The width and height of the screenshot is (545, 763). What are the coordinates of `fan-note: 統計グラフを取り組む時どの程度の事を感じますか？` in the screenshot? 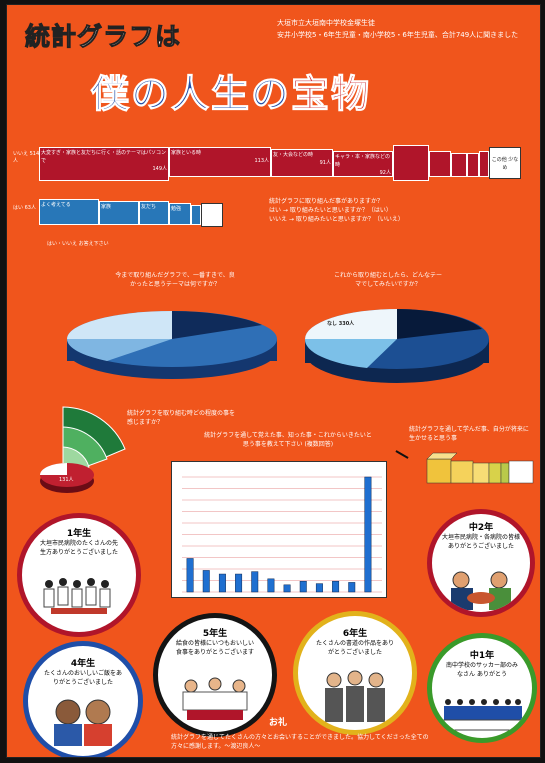 It's located at (181, 418).